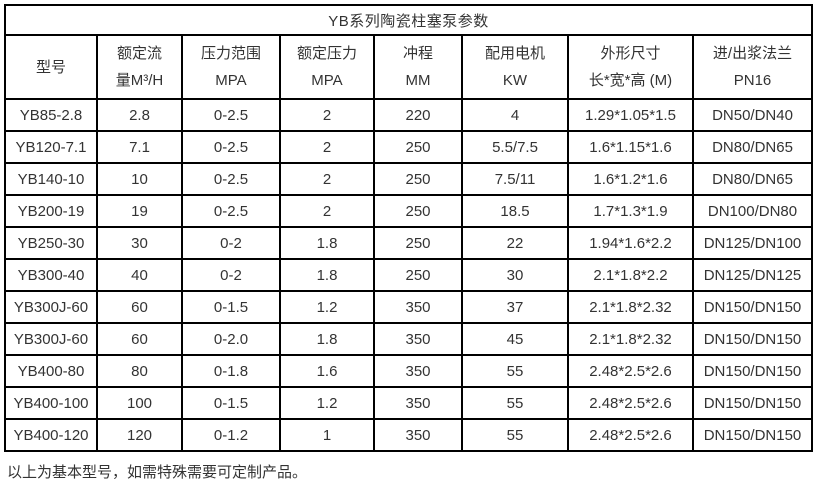 This screenshot has width=814, height=494. I want to click on table-cell: DN50/DN40, so click(752, 115).